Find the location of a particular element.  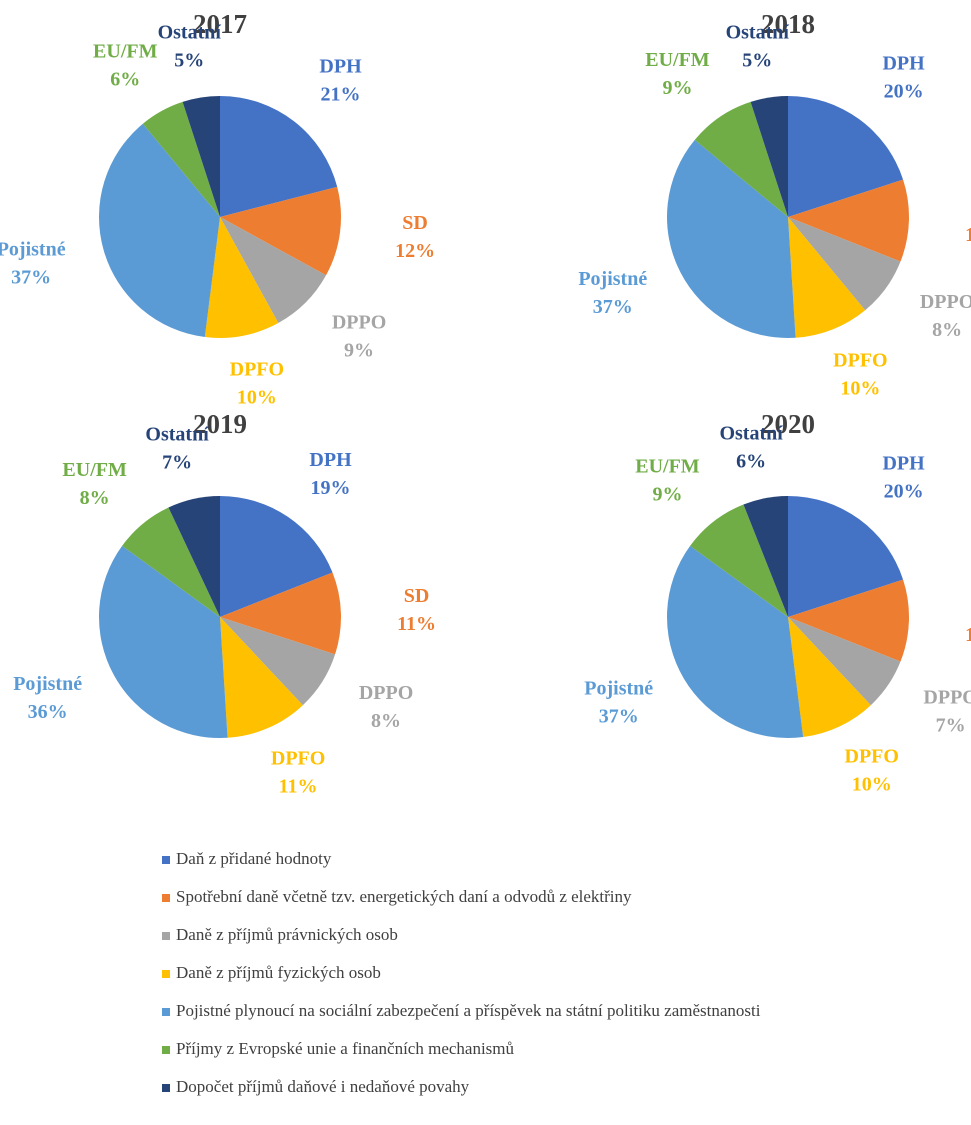

chart-title: 2018 is located at coordinates (788, 24).